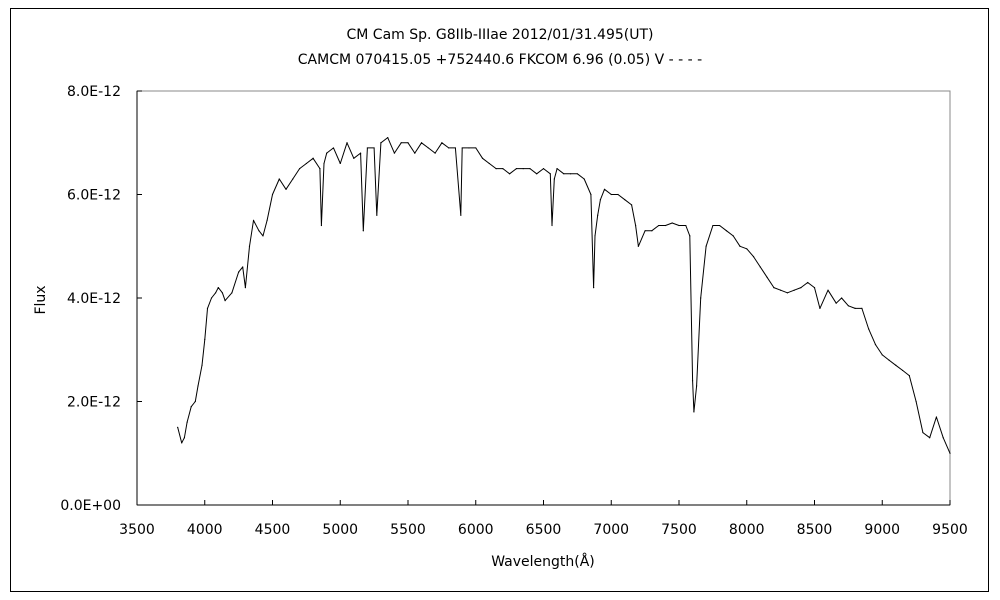  What do you see at coordinates (544, 530) in the screenshot?
I see `x-tick-label: 6500` at bounding box center [544, 530].